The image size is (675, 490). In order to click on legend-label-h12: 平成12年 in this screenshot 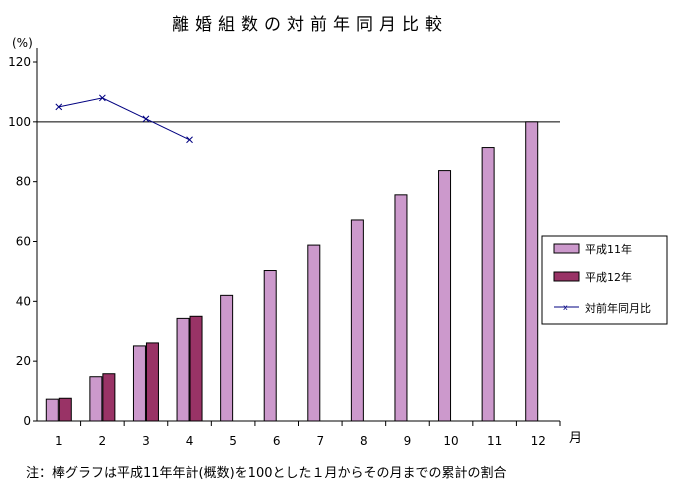, I will do `click(608, 277)`.